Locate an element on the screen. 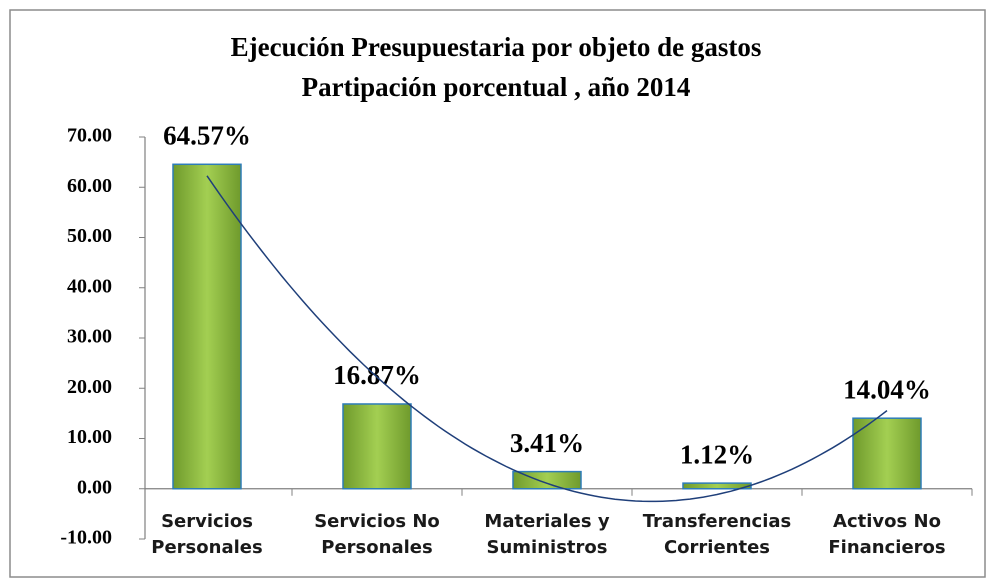 The width and height of the screenshot is (992, 582). data-label: 3.41% is located at coordinates (547, 443).